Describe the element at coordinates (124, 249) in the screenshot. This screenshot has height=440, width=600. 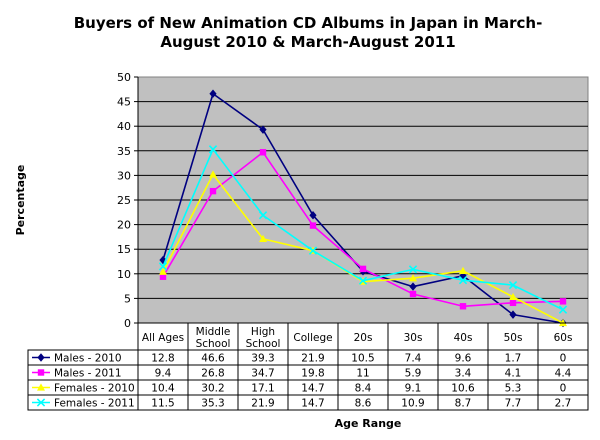
I see `y-tick-label: 15` at that location.